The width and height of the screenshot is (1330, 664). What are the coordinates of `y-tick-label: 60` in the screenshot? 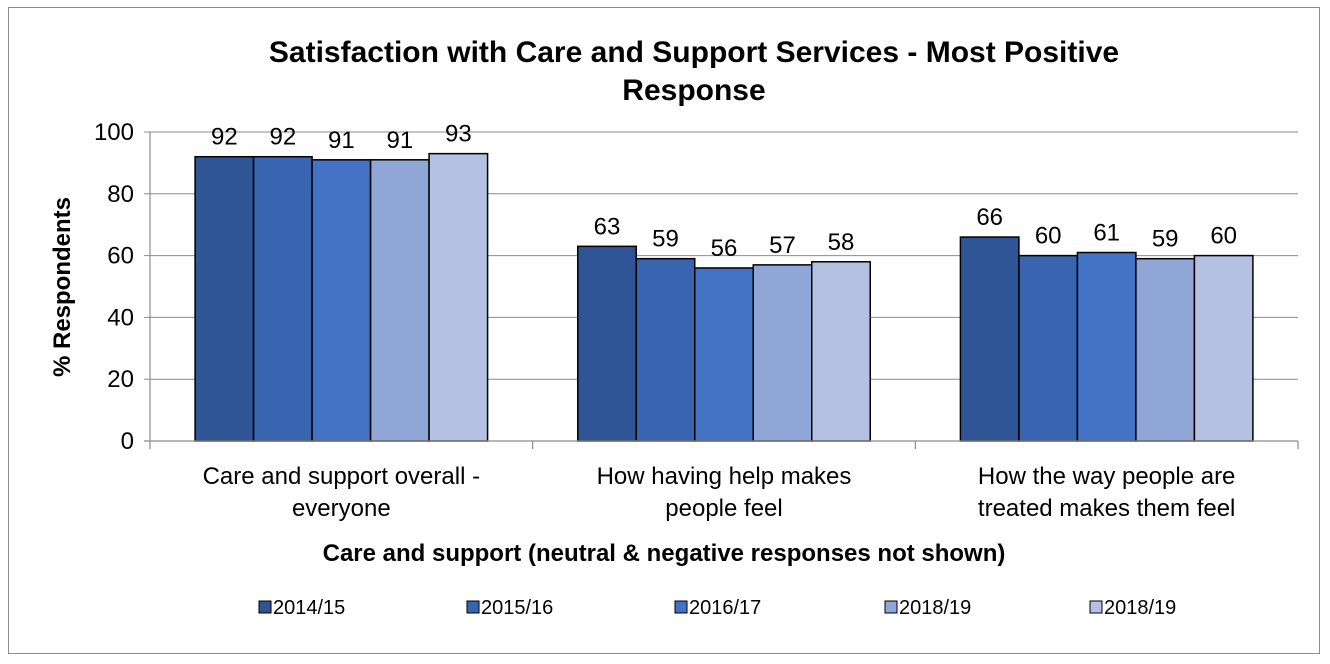 It's located at (120, 256).